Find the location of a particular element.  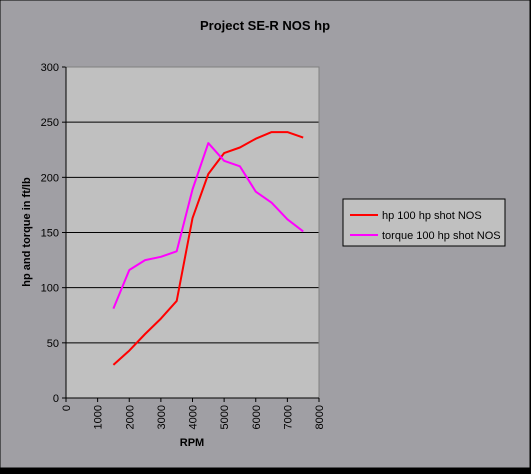

x-tick-label: 6000 is located at coordinates (257, 417).